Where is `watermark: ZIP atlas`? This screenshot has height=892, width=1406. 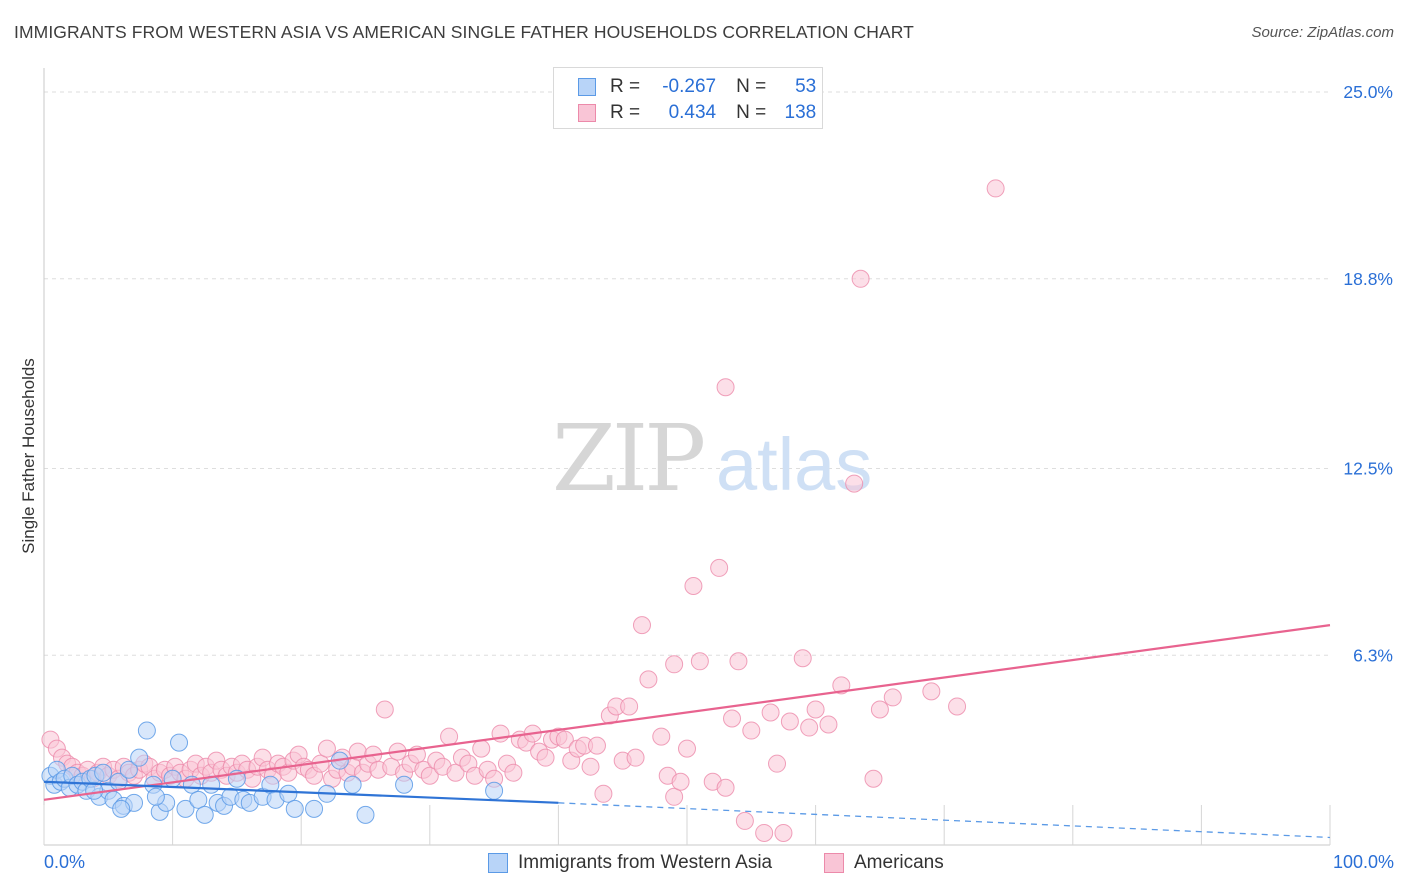
watermark: ZIP atlas is located at coordinates (712, 458).